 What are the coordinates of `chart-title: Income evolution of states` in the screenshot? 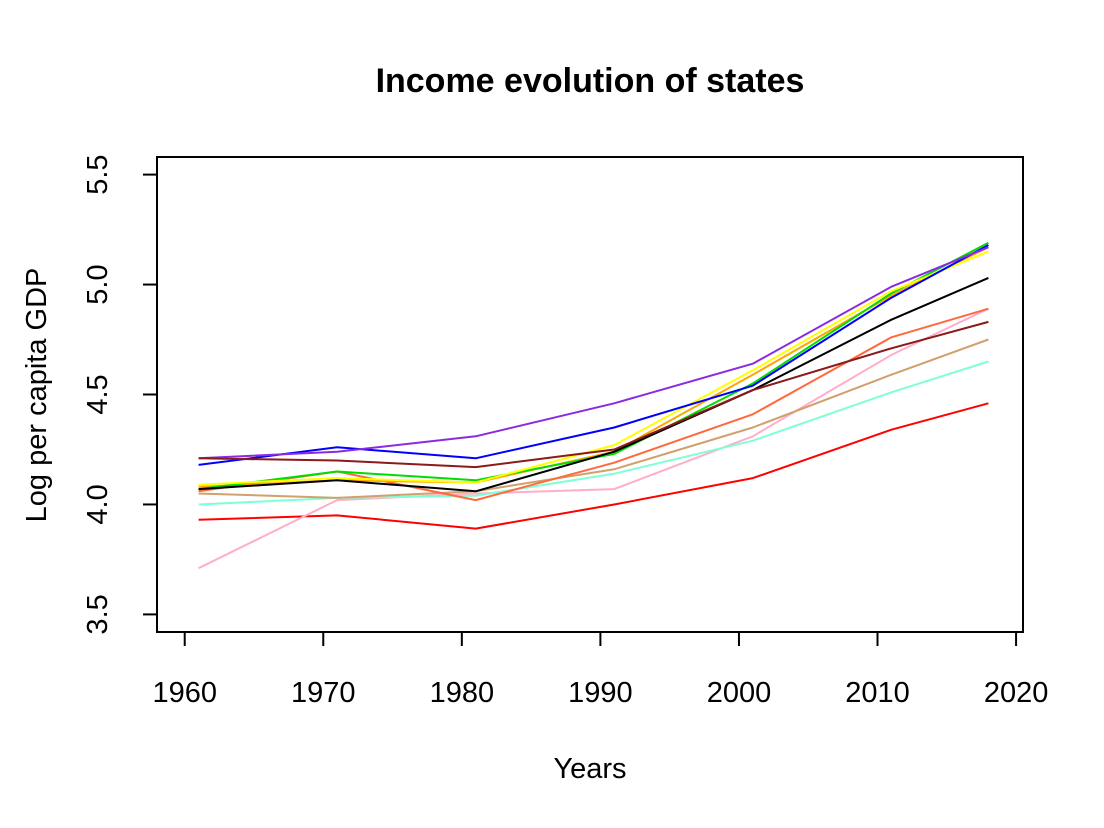 It's located at (590, 81).